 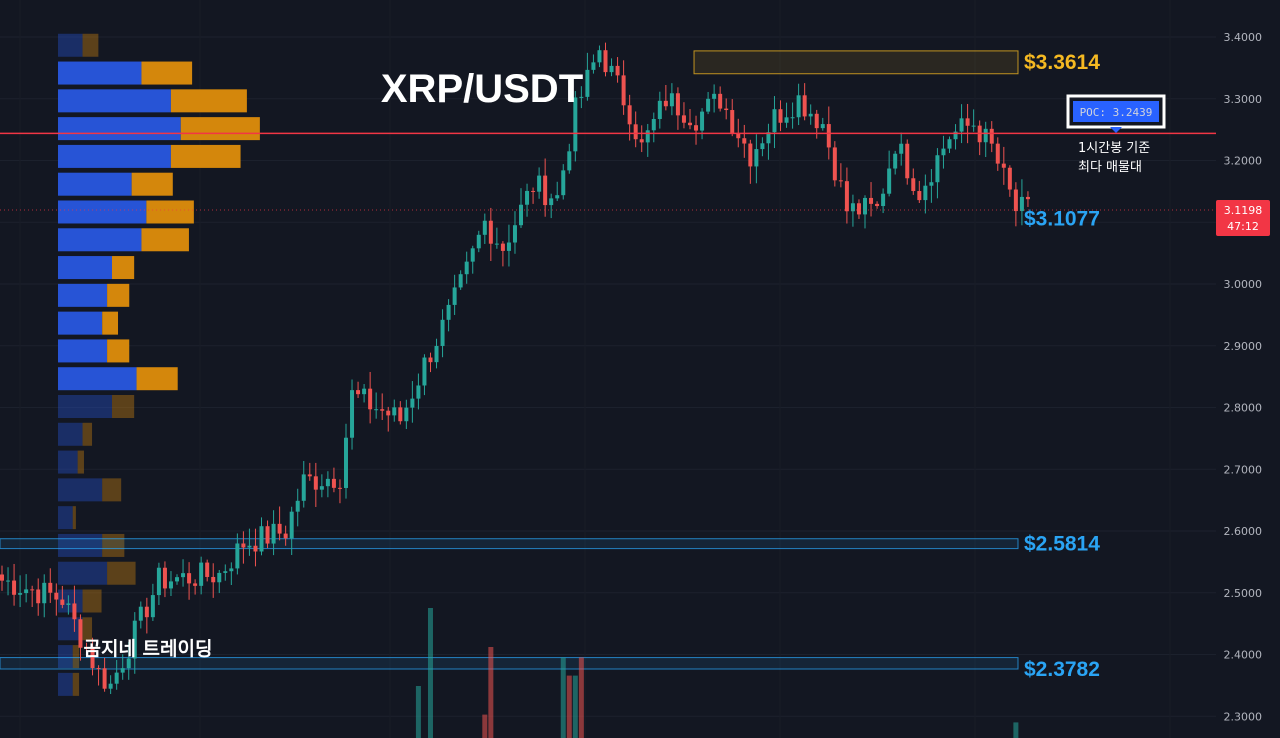 What do you see at coordinates (1243, 37) in the screenshot?
I see `y-tick-label: 3.4000` at bounding box center [1243, 37].